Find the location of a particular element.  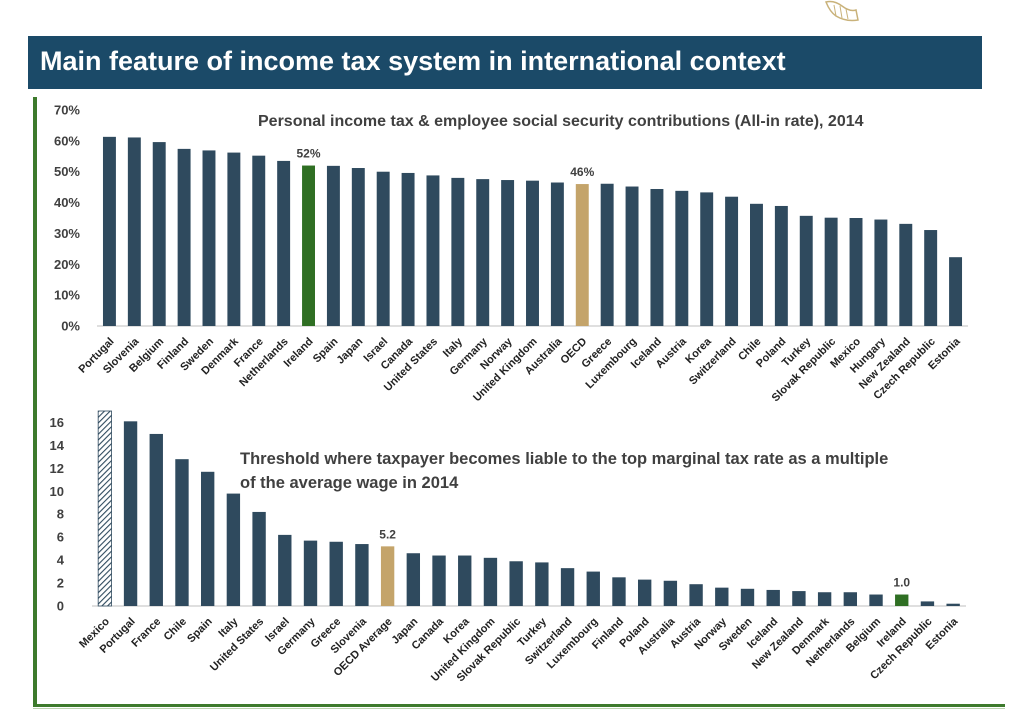

chart-1-ytick-label: 20% is located at coordinates (67, 264).